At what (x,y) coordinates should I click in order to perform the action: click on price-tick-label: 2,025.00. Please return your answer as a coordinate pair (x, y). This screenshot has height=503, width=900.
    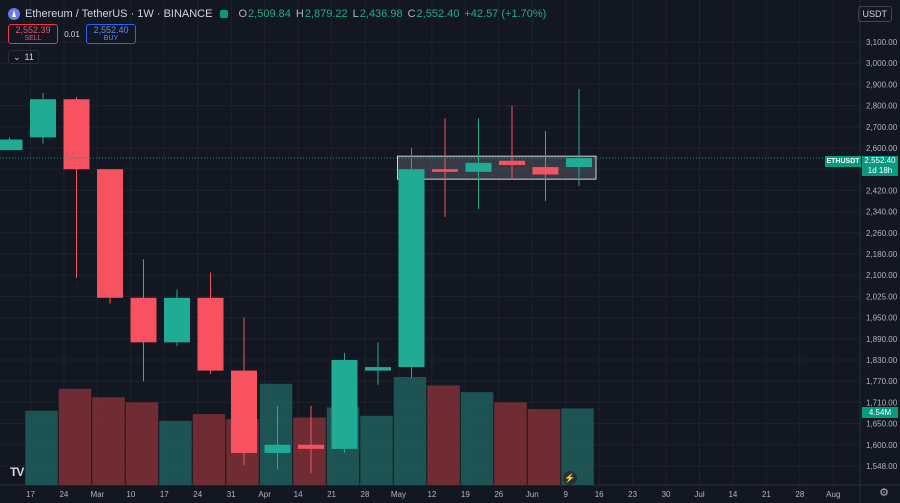
    Looking at the image, I should click on (882, 296).